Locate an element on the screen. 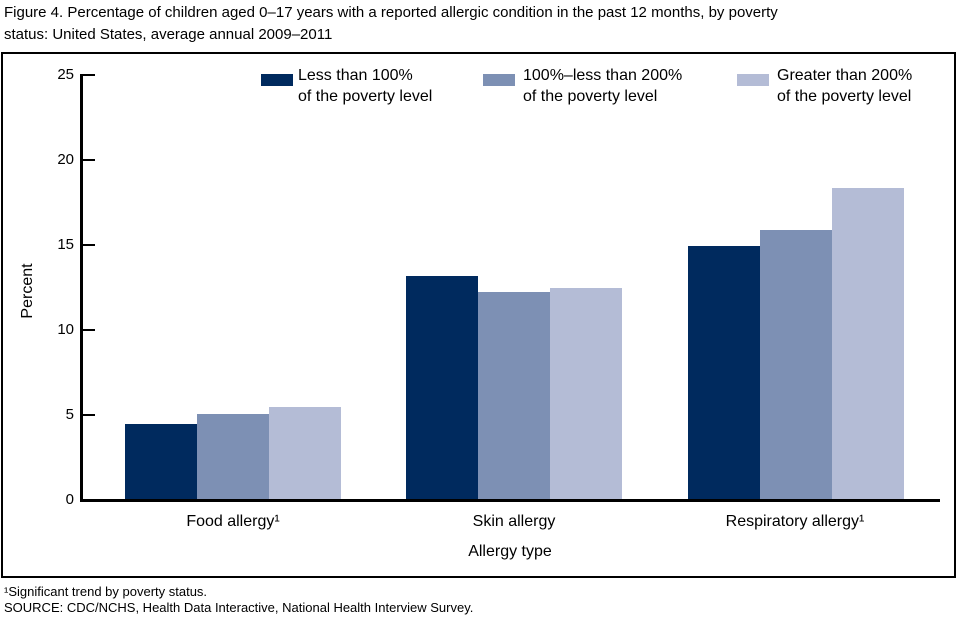 This screenshot has width=960, height=618. bar-category2-series3 is located at coordinates (586, 393).